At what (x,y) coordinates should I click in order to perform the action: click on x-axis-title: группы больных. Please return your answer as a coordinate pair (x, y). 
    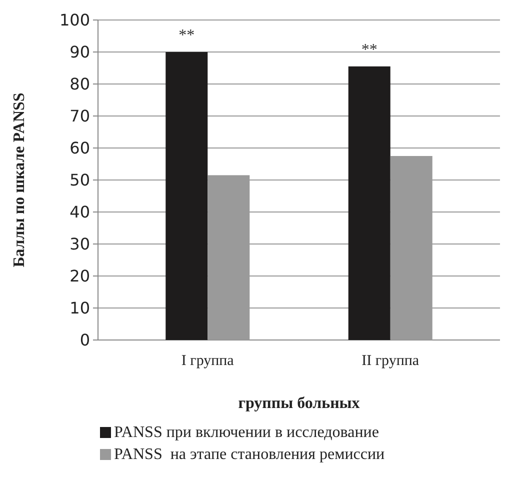
    Looking at the image, I should click on (299, 403).